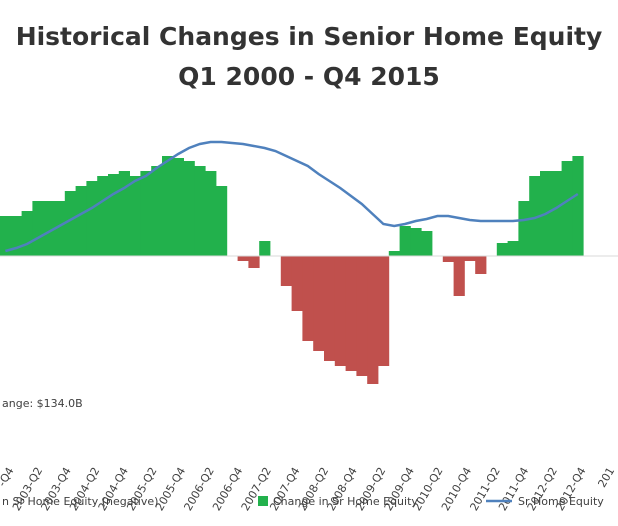 This screenshot has width=618, height=526. I want to click on x-tick-label: -Q4, so click(8, 477).